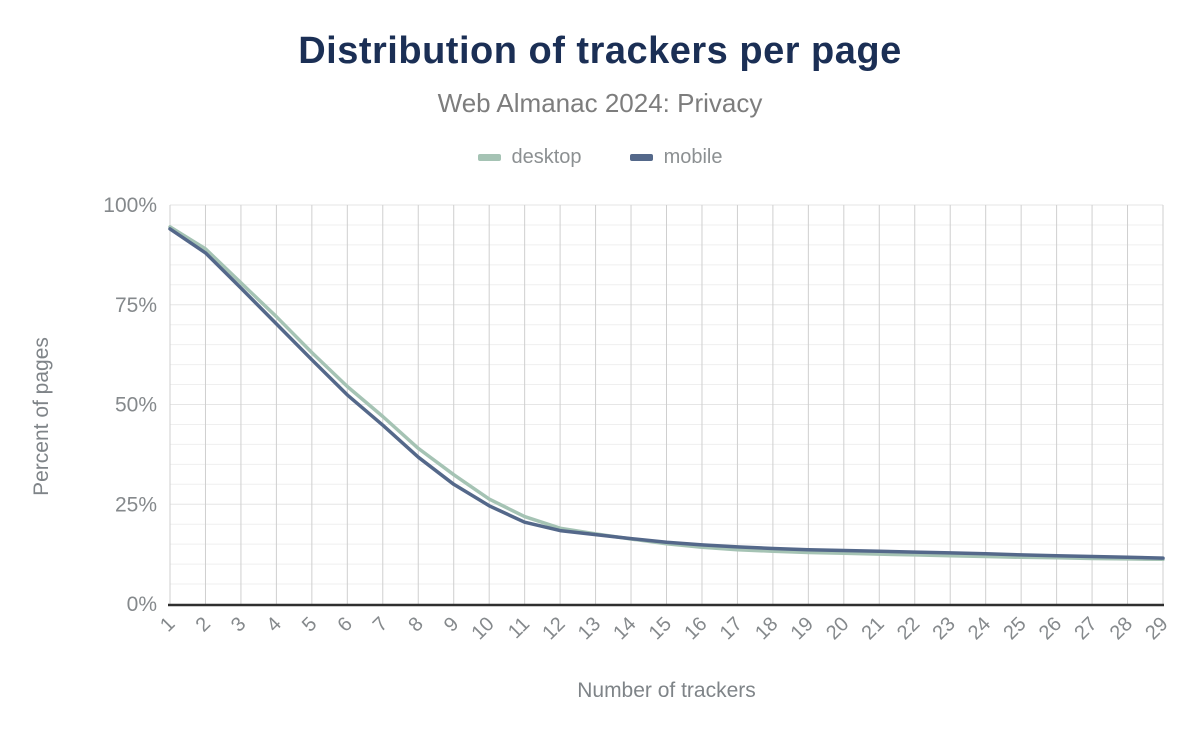 This screenshot has height=747, width=1200. What do you see at coordinates (589, 628) in the screenshot?
I see `svg-text: 13` at bounding box center [589, 628].